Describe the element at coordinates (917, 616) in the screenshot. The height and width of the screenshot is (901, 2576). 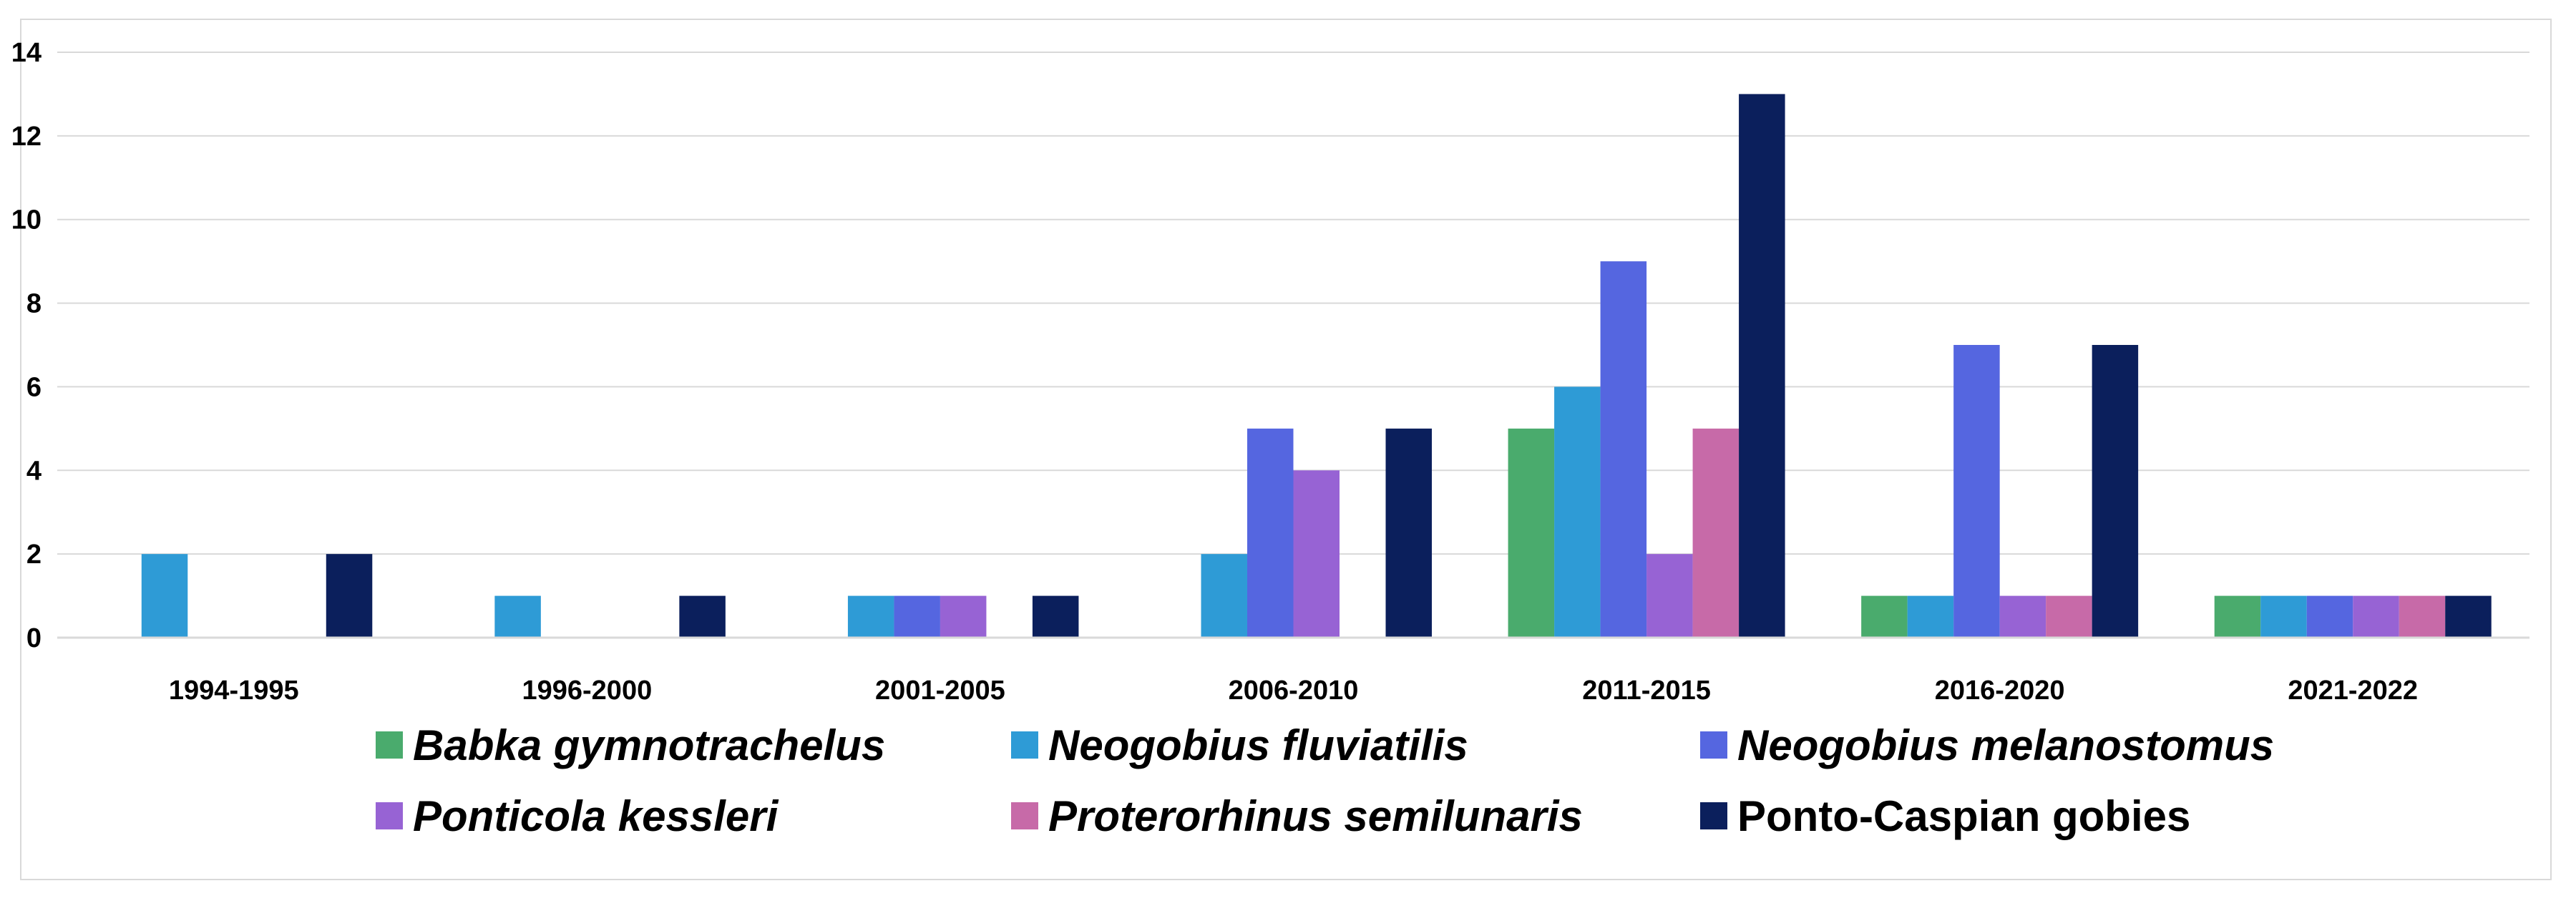
I see `bar-neogobius-melanostomus-2001-2005` at that location.